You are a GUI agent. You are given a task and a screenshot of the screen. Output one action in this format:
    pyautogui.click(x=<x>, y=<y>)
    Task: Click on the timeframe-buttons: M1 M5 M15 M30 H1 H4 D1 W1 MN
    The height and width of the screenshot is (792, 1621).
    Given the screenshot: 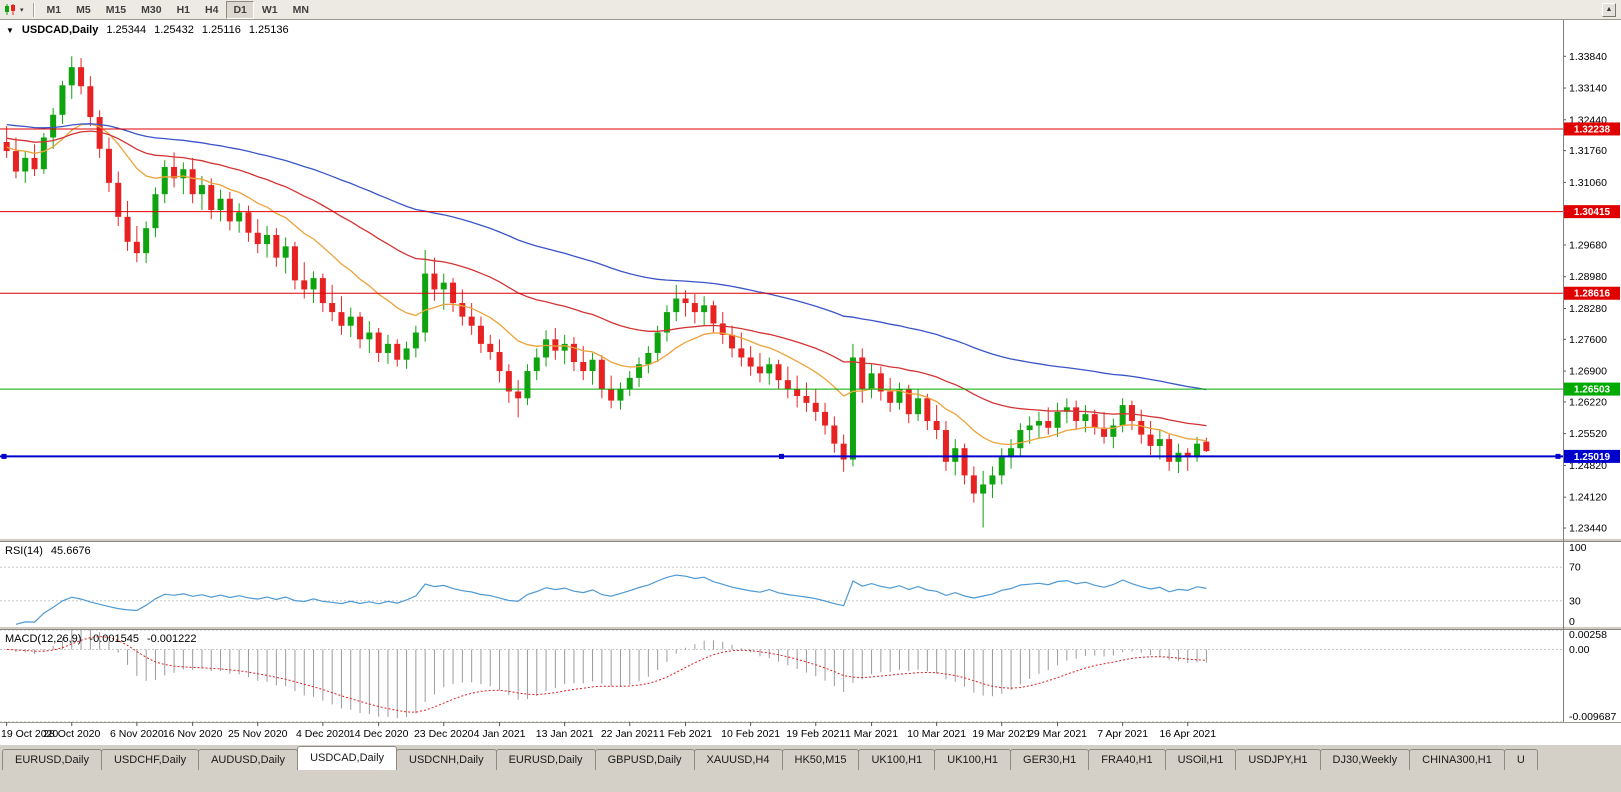 What is the action you would take?
    pyautogui.click(x=178, y=9)
    